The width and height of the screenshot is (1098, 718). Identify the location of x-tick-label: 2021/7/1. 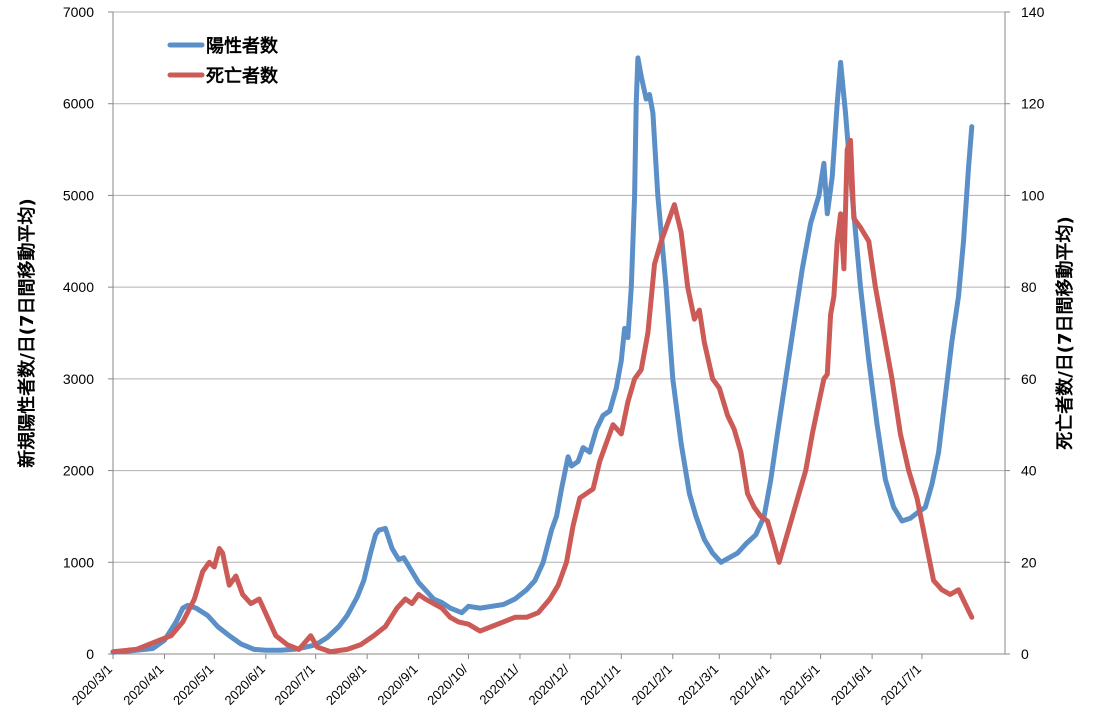
(901, 685).